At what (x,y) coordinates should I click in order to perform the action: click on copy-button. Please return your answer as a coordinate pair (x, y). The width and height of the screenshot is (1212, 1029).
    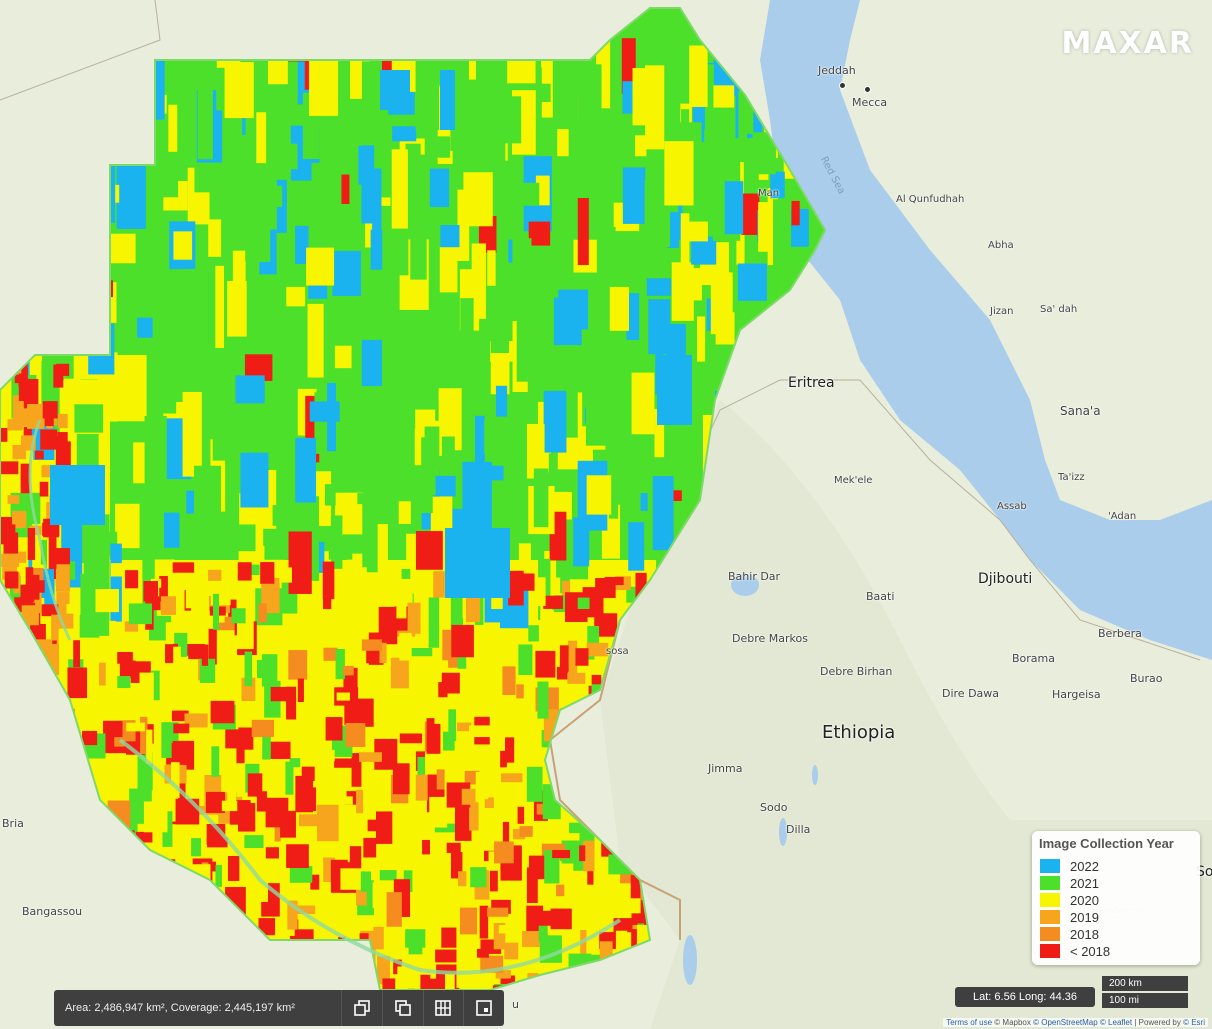
    Looking at the image, I should click on (361, 1008).